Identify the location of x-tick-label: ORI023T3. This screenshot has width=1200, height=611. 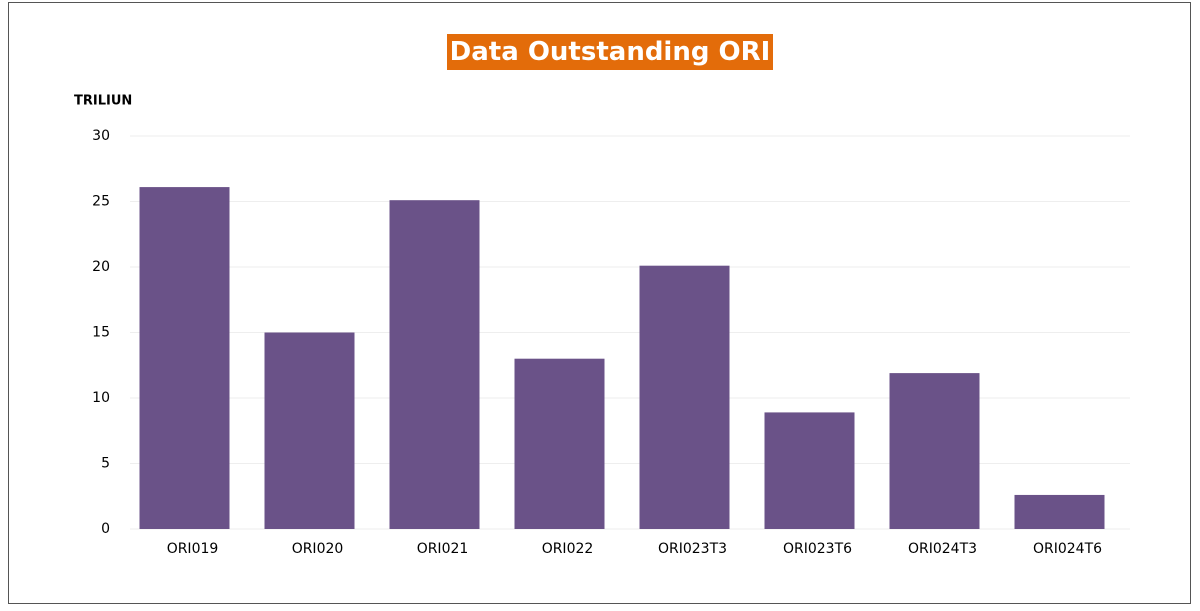
(692, 549).